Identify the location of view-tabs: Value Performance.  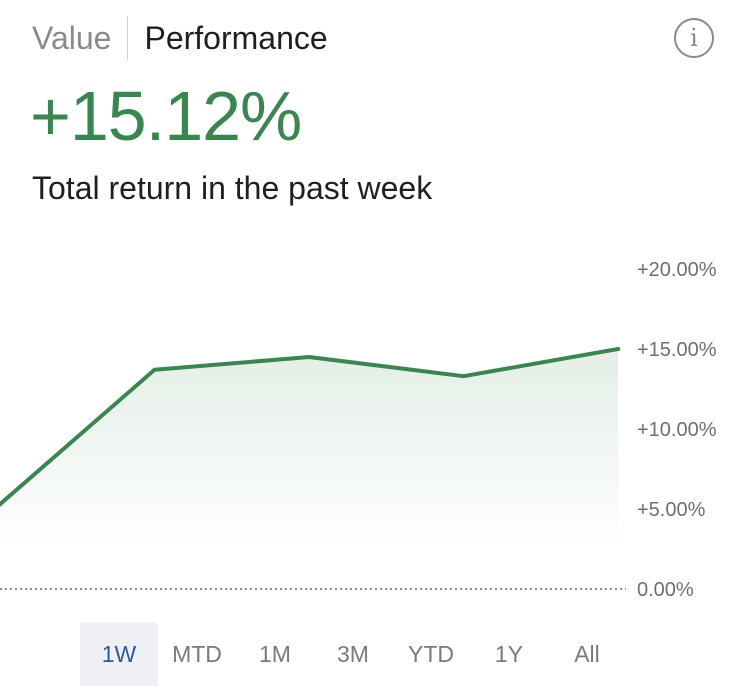
(180, 38).